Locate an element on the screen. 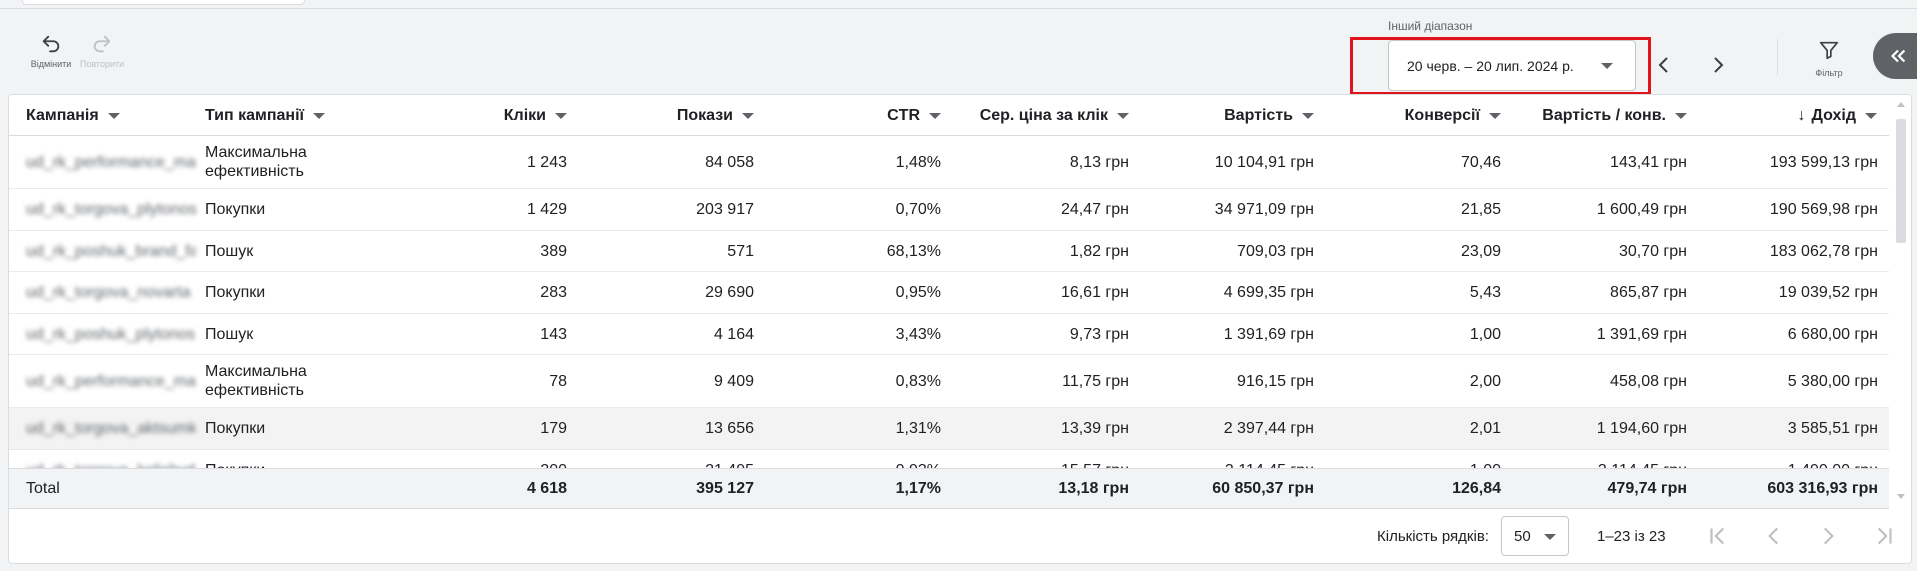 The image size is (1917, 571). cell-cost-per-conv: 1 194,60 грн is located at coordinates (1641, 428).